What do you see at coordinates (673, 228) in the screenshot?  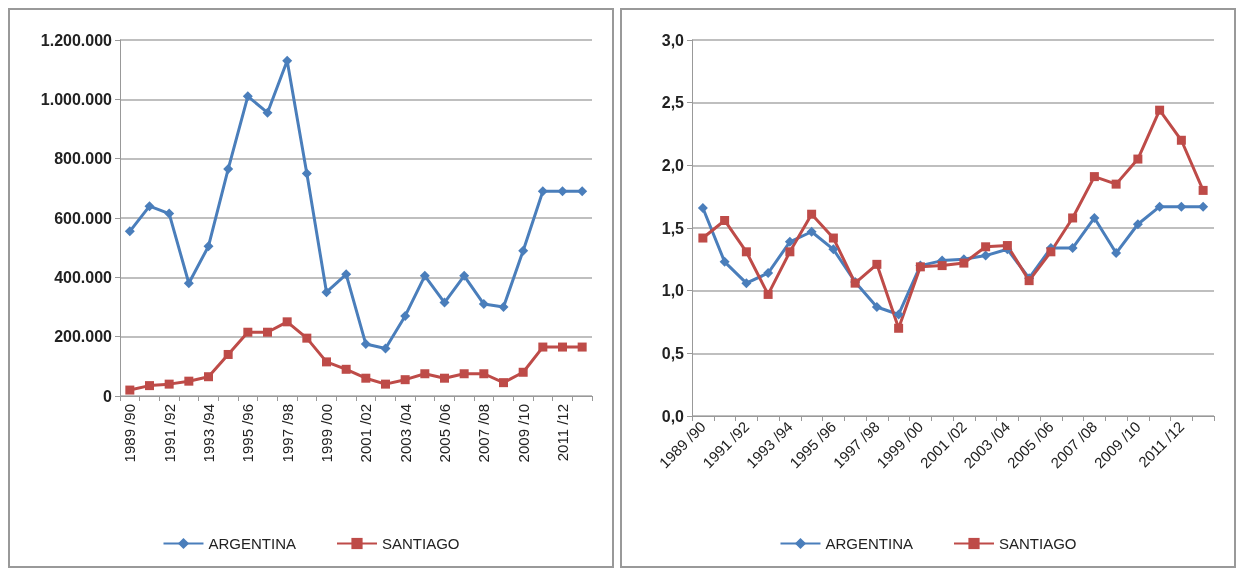 I see `y-tick-label: 1,5` at bounding box center [673, 228].